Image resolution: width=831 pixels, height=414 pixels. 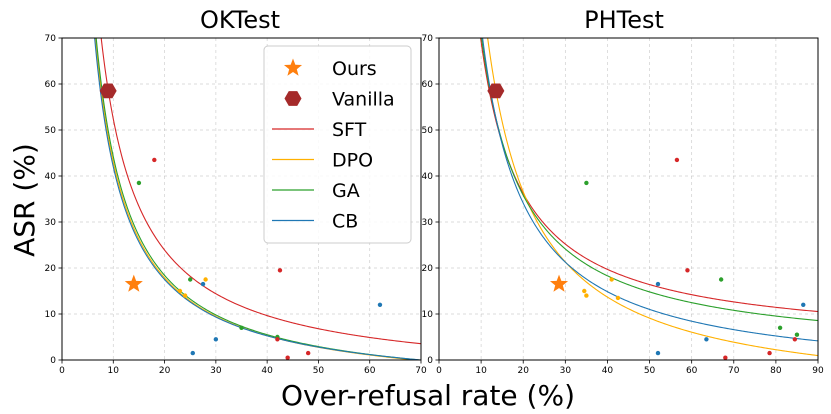 What do you see at coordinates (428, 395) in the screenshot?
I see `x-axis-label: Over-refusal rate (%)` at bounding box center [428, 395].